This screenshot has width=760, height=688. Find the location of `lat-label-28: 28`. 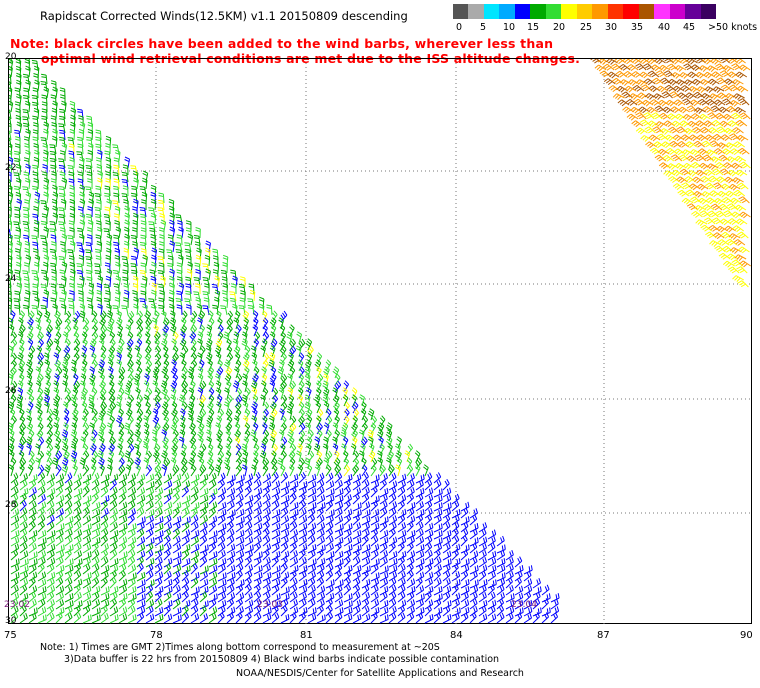

lat-label-28: 28 is located at coordinates (11, 505).